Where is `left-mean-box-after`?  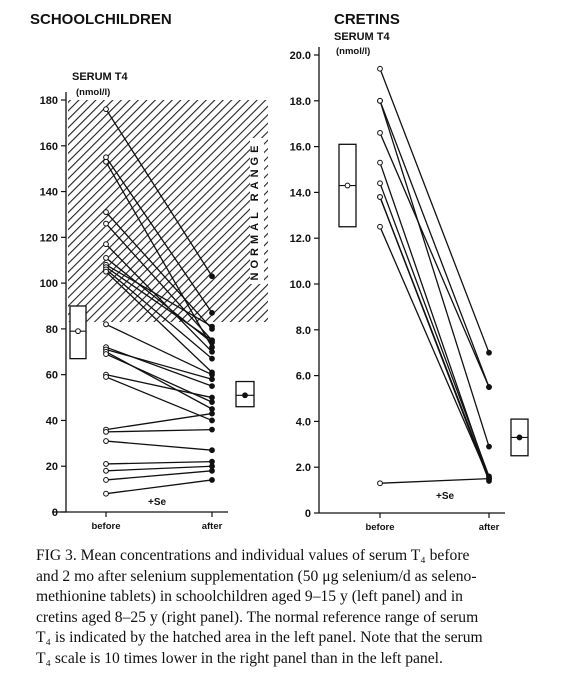
left-mean-box-after is located at coordinates (245, 394).